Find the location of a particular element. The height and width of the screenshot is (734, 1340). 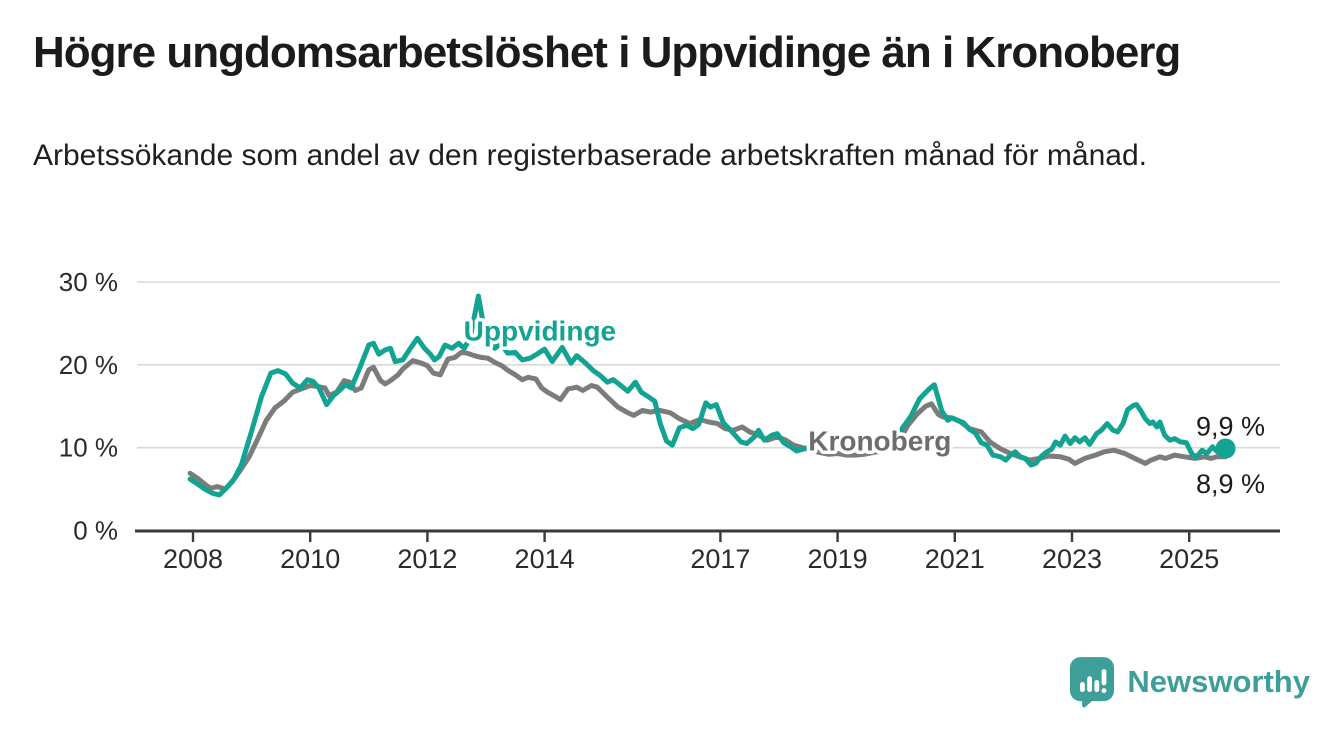

x-tick-label: 2017 is located at coordinates (720, 559).